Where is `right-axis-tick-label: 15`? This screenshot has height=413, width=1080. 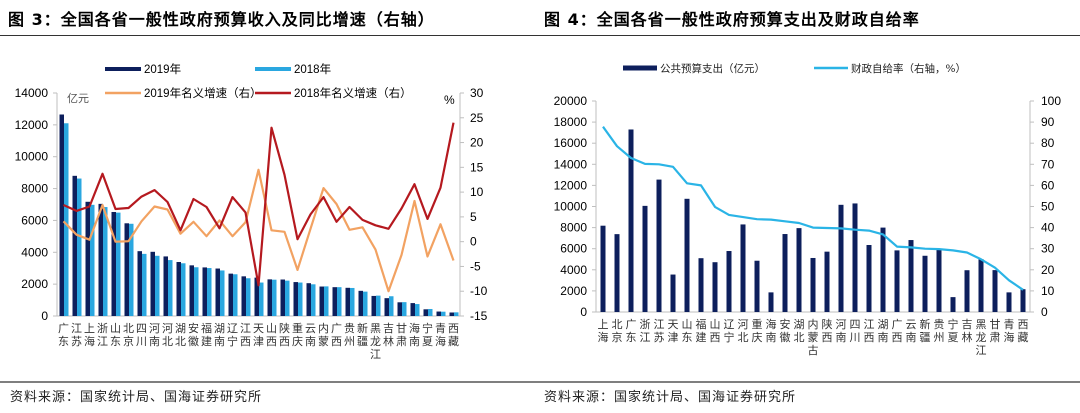
right-axis-tick-label: 15 is located at coordinates (477, 167).